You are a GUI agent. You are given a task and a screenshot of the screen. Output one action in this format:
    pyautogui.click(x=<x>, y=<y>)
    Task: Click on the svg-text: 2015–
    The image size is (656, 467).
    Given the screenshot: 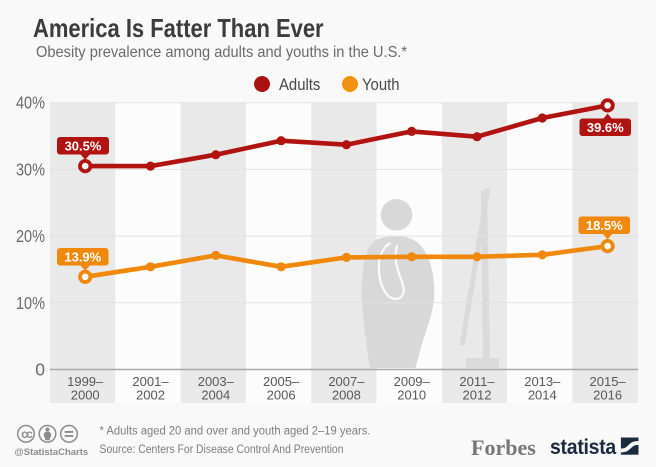 What is the action you would take?
    pyautogui.click(x=608, y=381)
    